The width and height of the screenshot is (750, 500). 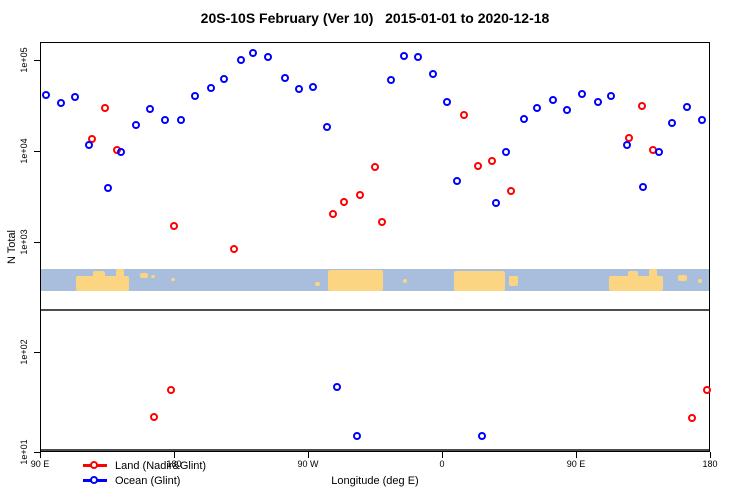 What do you see at coordinates (161, 465) in the screenshot?
I see `legend-land-label: Land (Nadir&Glint)` at bounding box center [161, 465].